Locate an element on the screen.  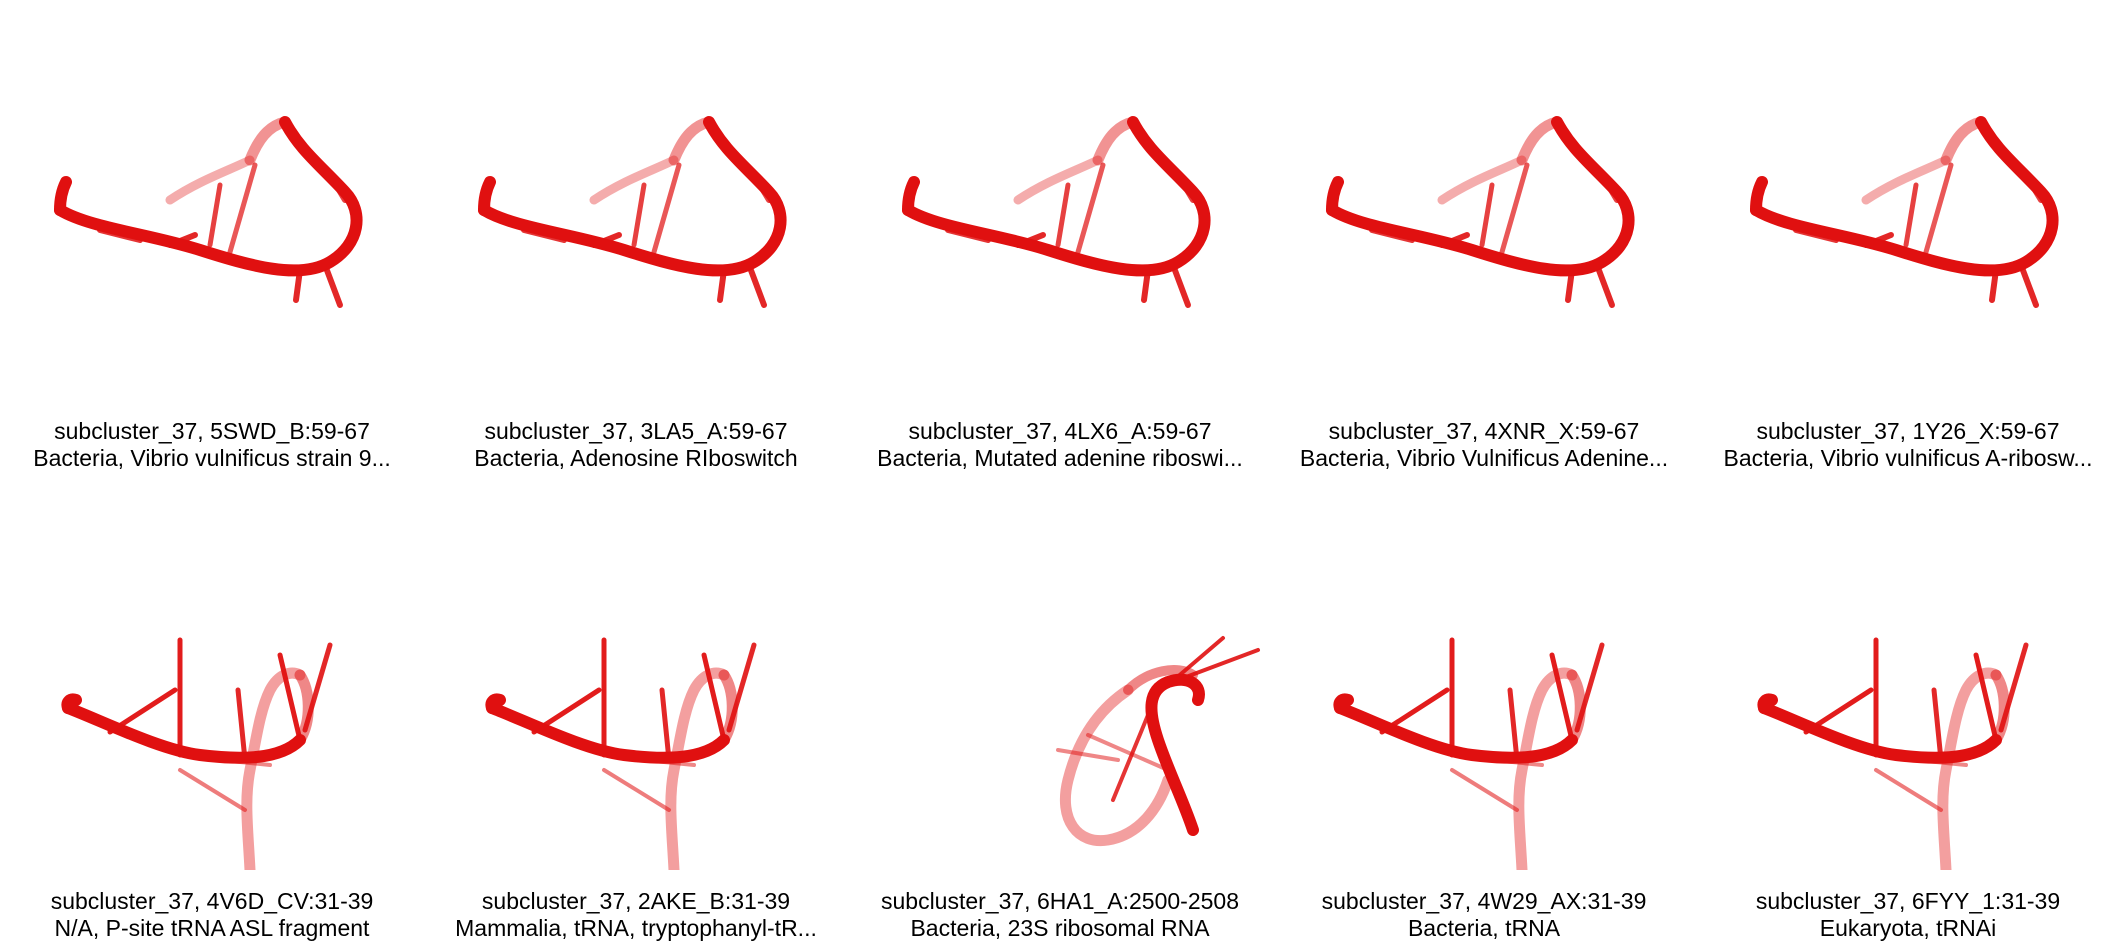
panel-title: subcluster_37, 5SWD_B:59-67 is located at coordinates (212, 431).